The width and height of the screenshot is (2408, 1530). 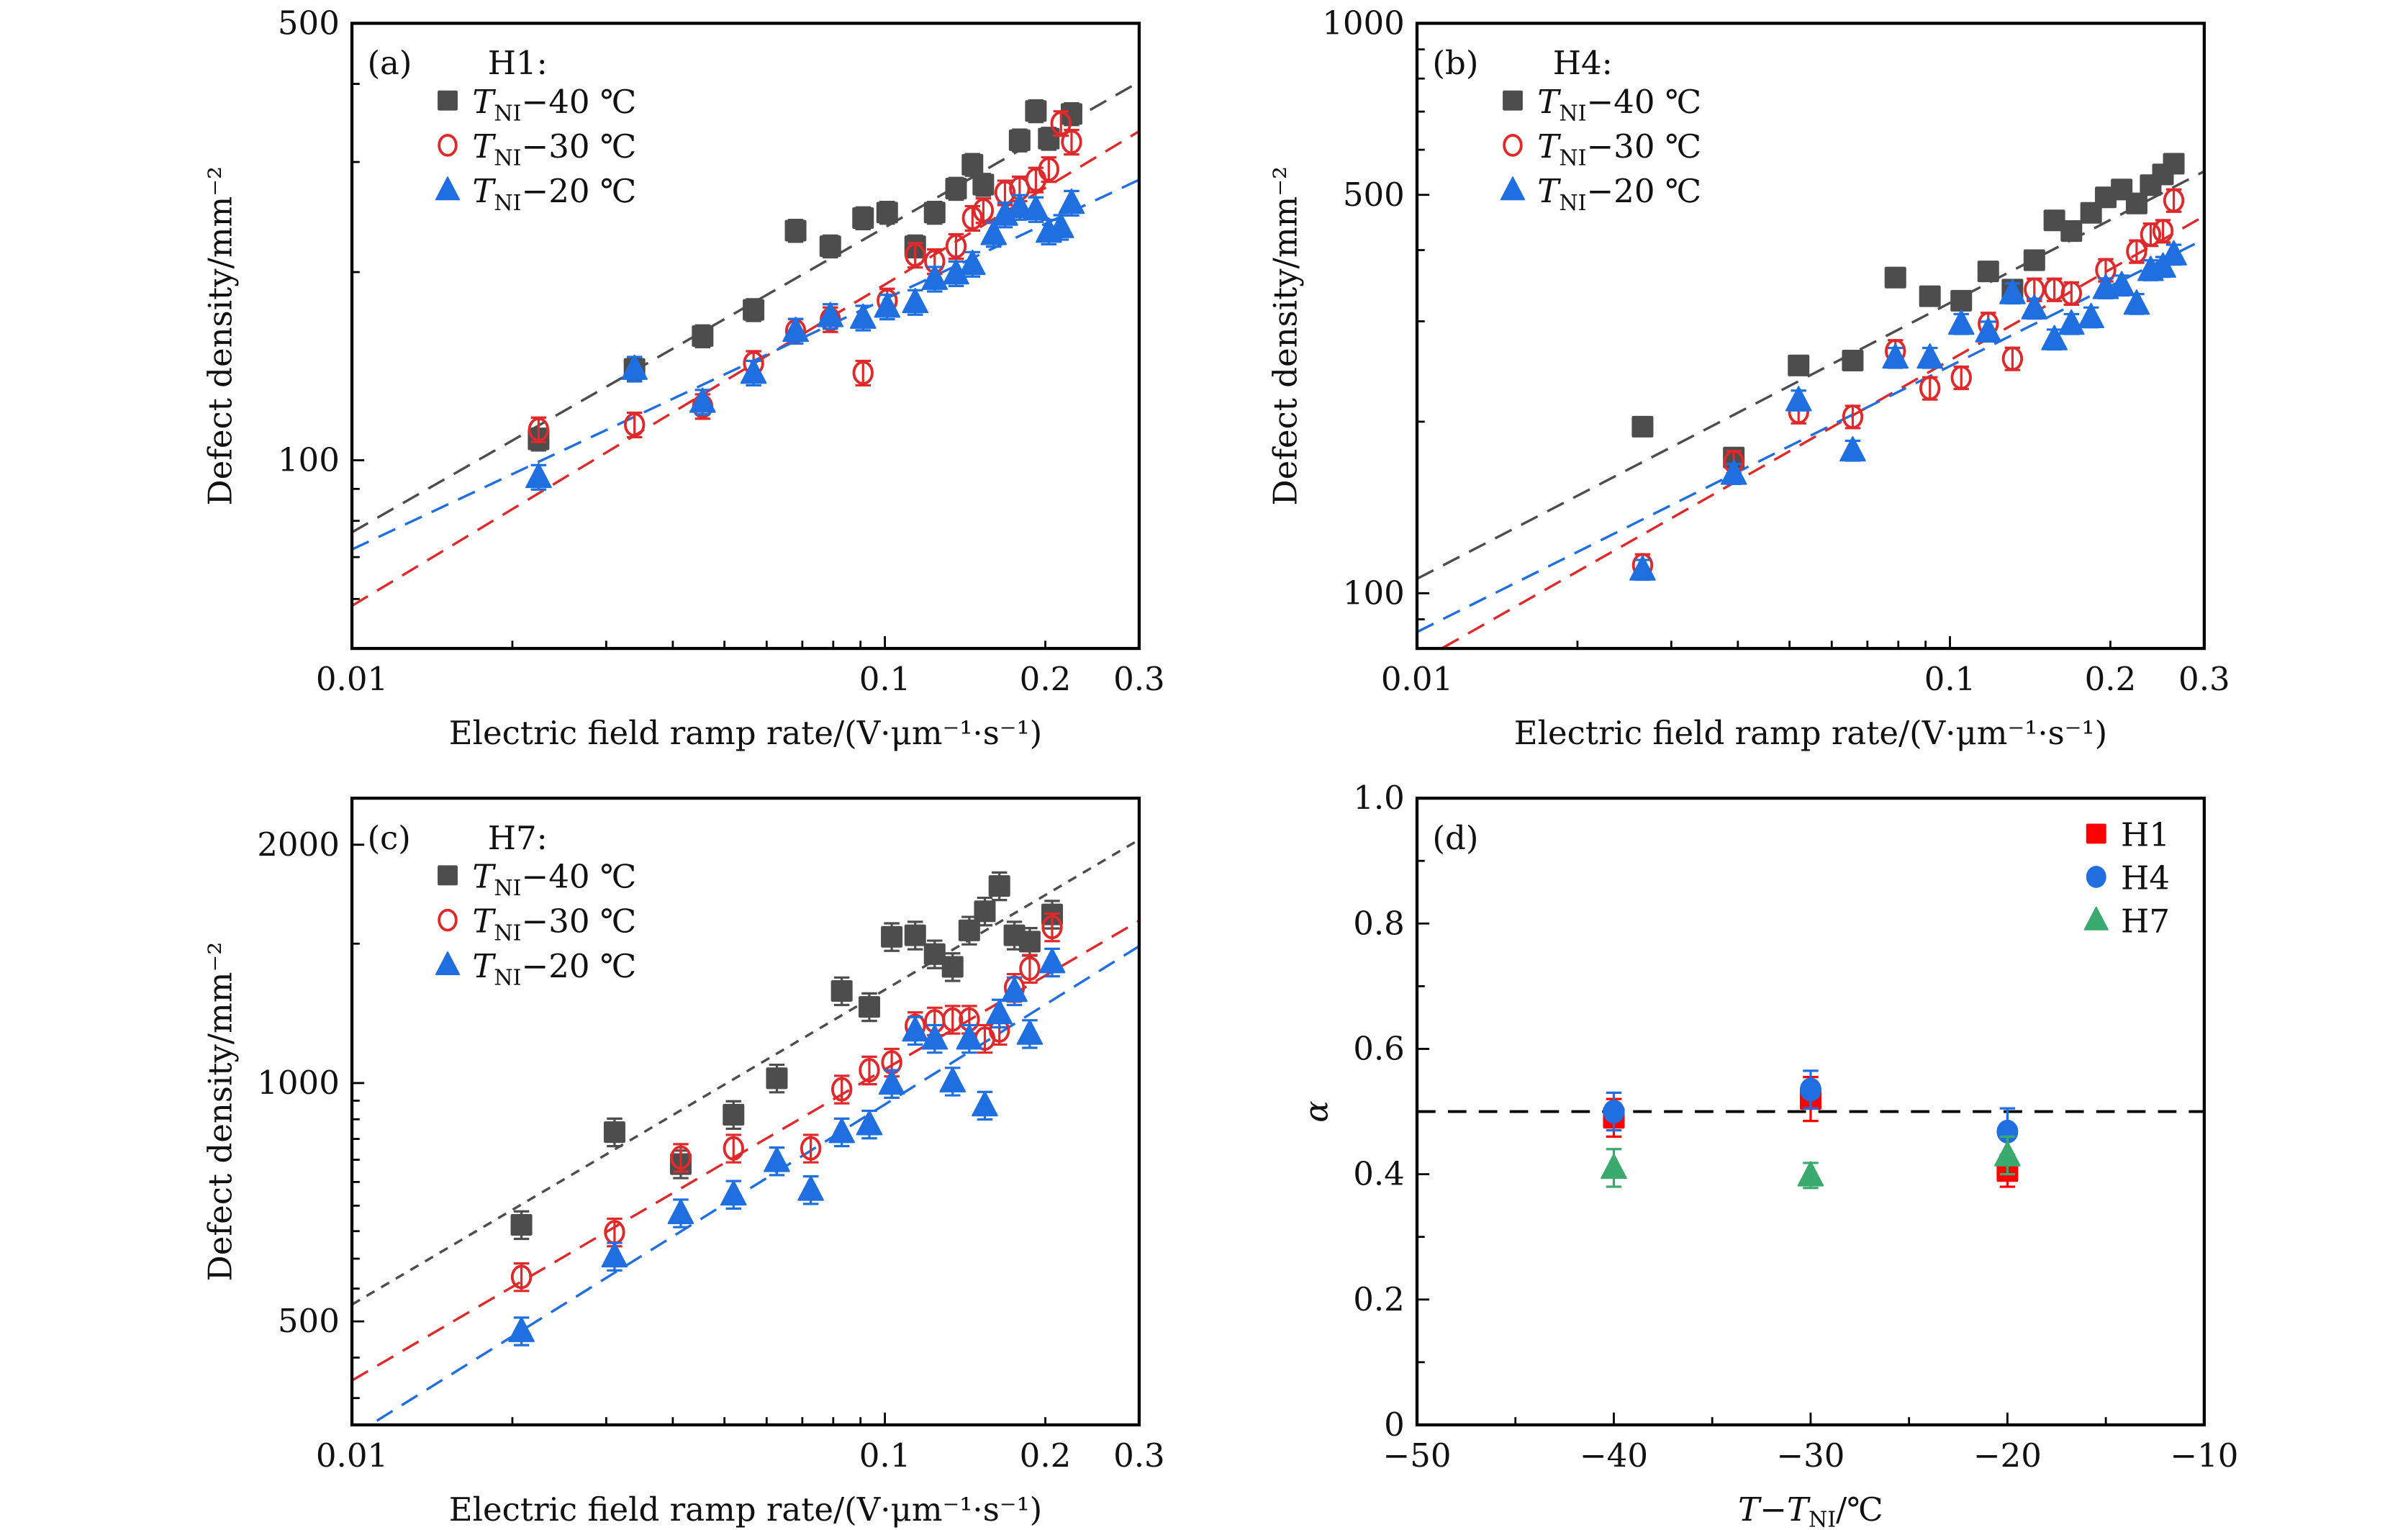 What do you see at coordinates (1139, 1455) in the screenshot?
I see `x-tick-label: 0.3` at bounding box center [1139, 1455].